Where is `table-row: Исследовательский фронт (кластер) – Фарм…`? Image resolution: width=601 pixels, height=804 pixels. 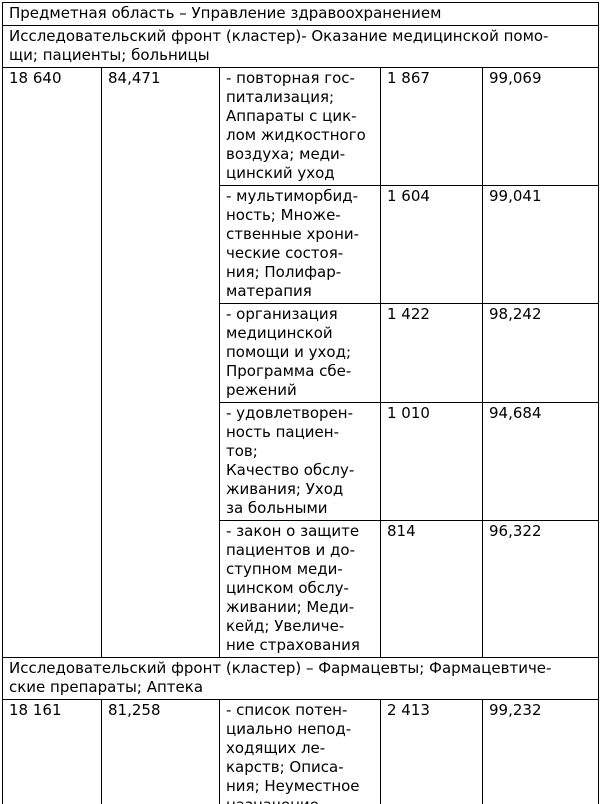
table-row: Исследовательский фронт (кластер) – Фарм… is located at coordinates (300, 678).